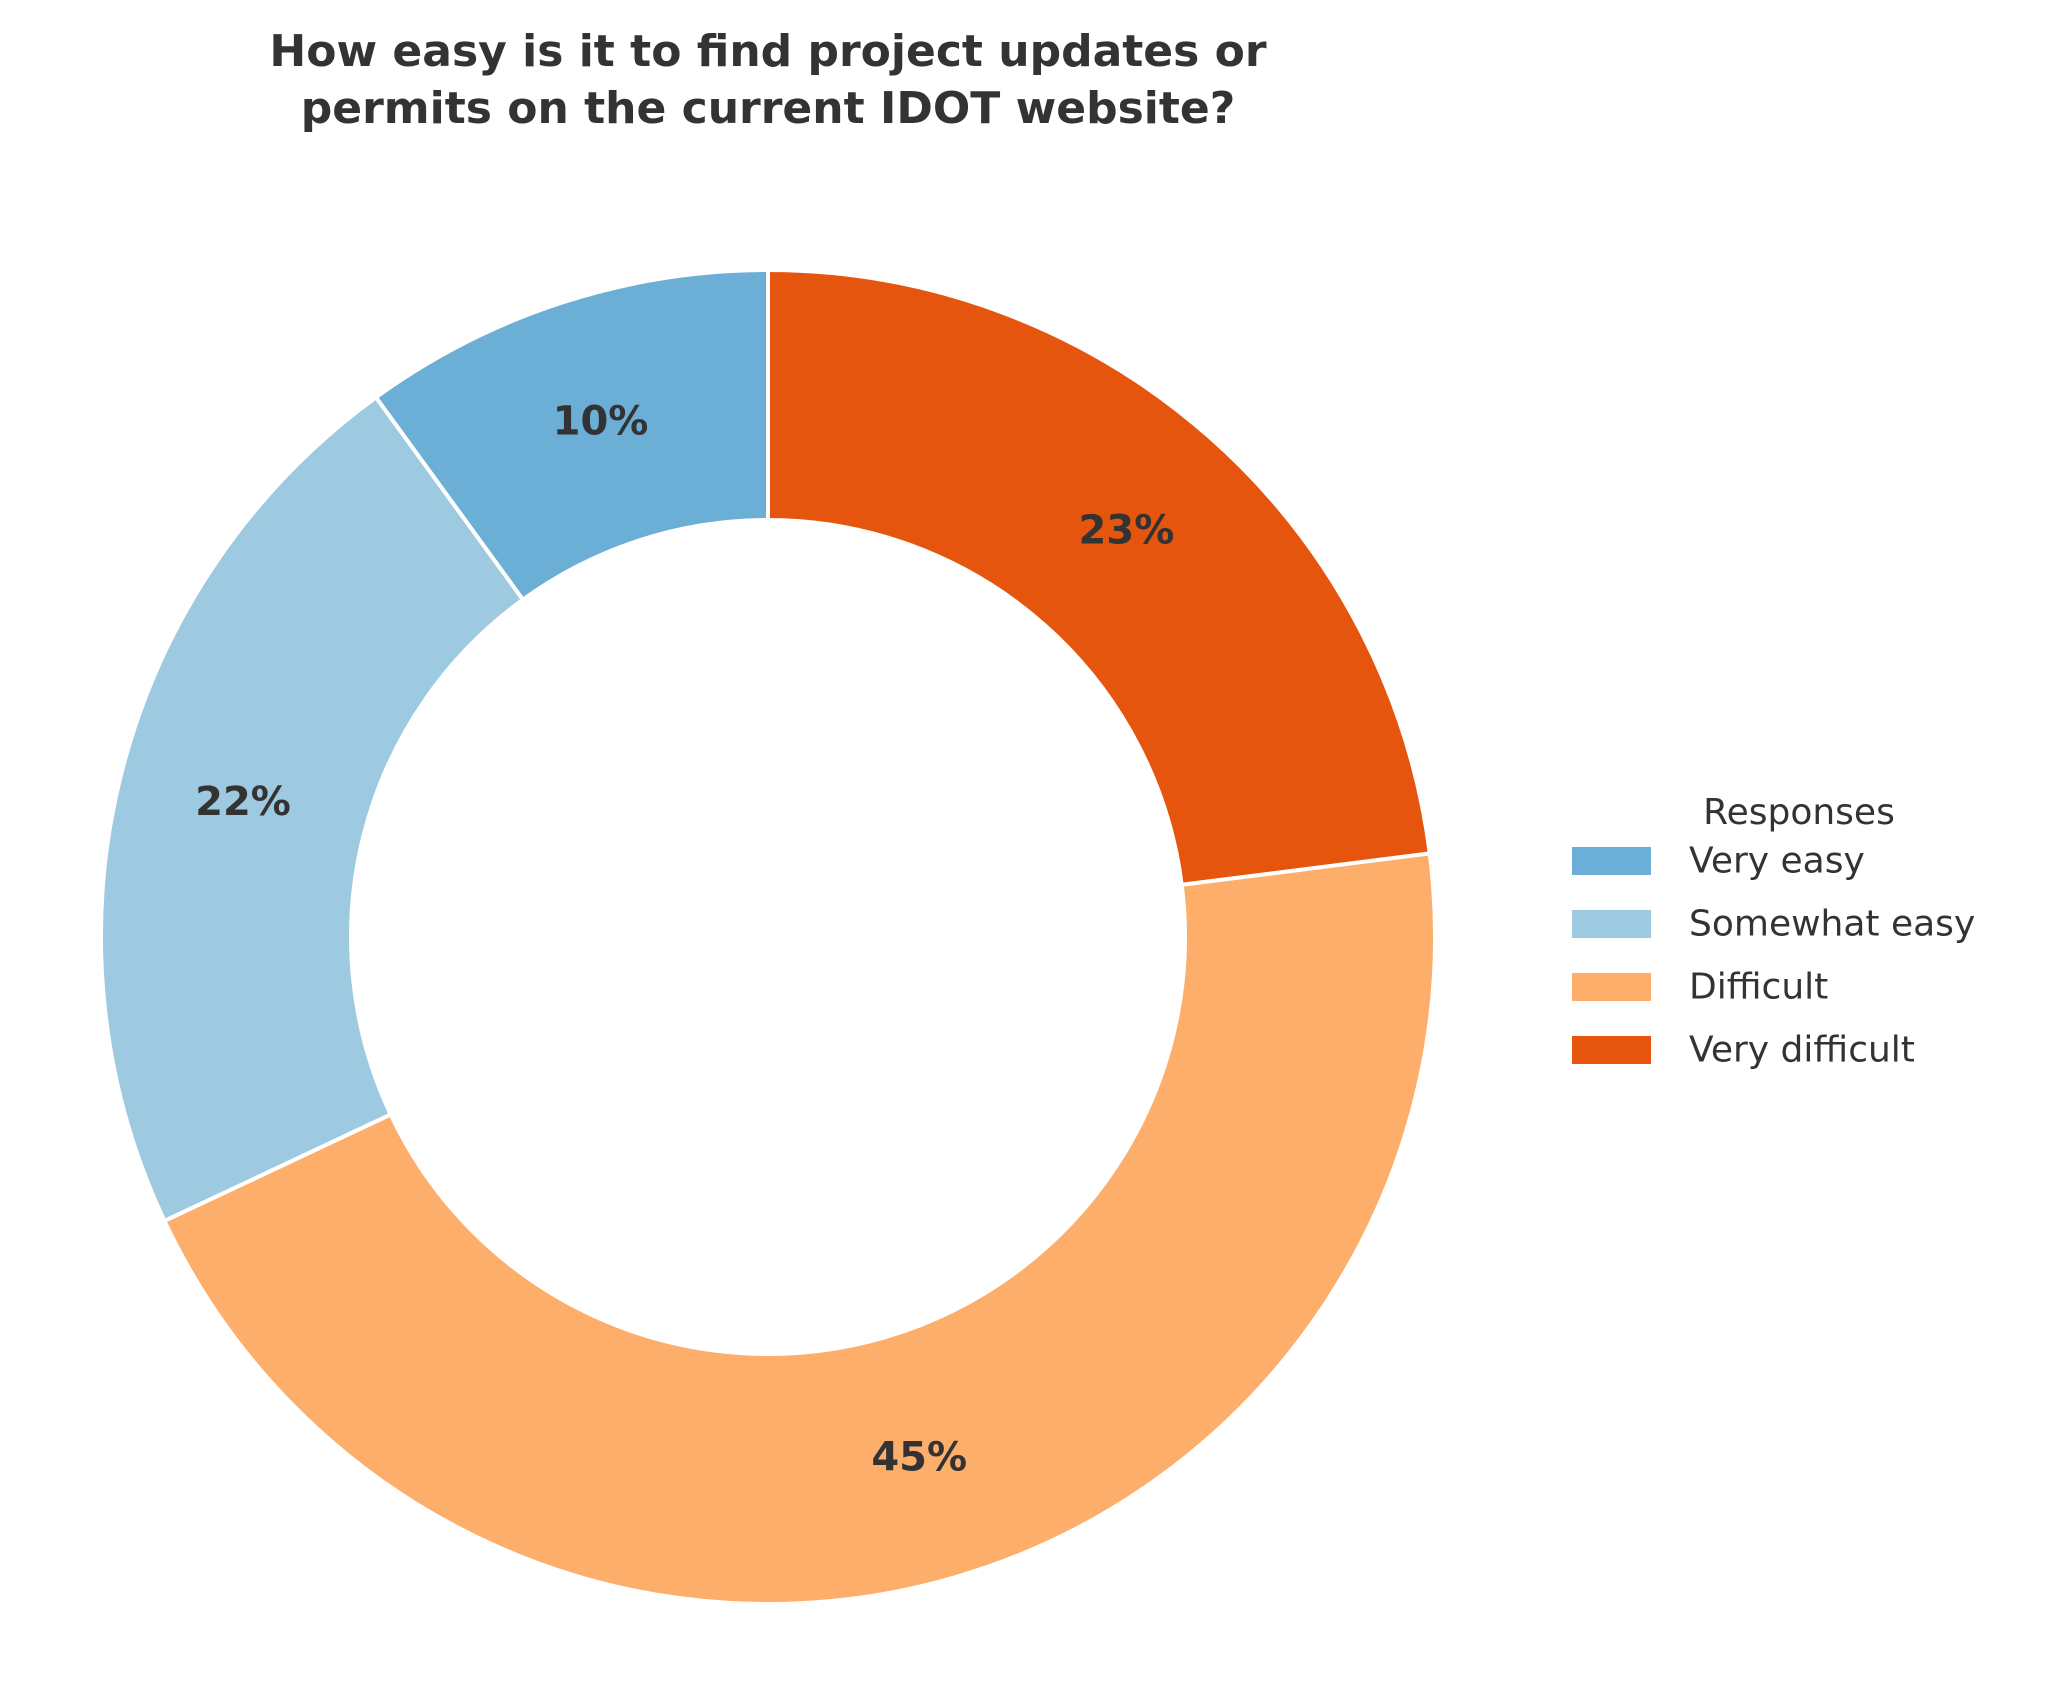 The image size is (2061, 1685). I want to click on chart-title-line-2: permits on the current IDOT website?, so click(768, 108).